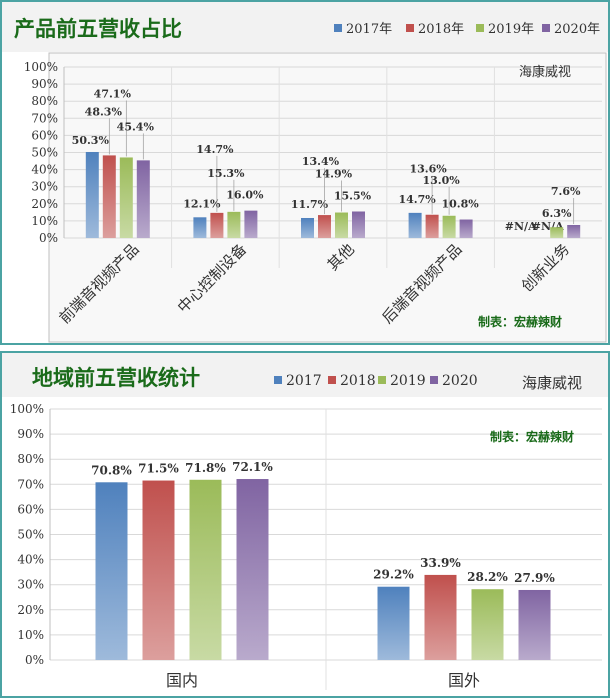 This screenshot has height=698, width=610. I want to click on data-label: 15.3%, so click(226, 173).